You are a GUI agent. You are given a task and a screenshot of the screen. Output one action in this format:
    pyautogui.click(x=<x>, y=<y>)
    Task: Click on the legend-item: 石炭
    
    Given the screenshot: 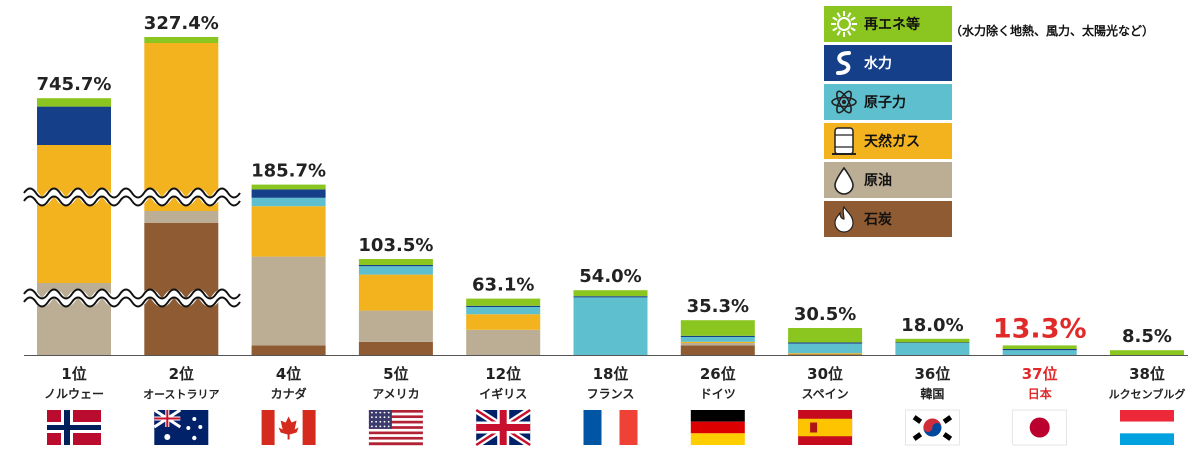 What is the action you would take?
    pyautogui.click(x=888, y=219)
    